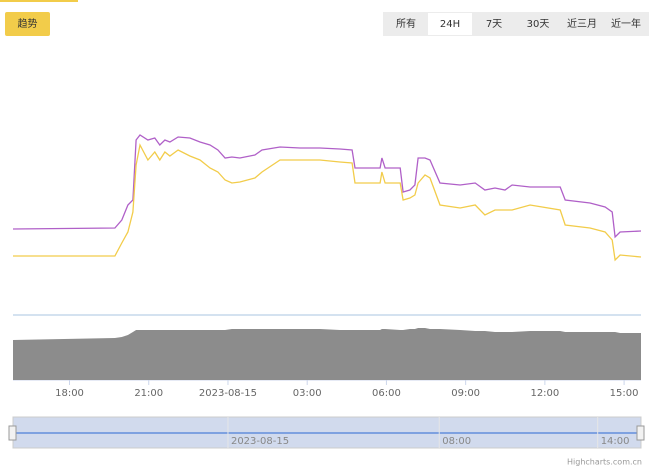 This screenshot has height=470, width=650. I want to click on top-accent, so click(39, 1).